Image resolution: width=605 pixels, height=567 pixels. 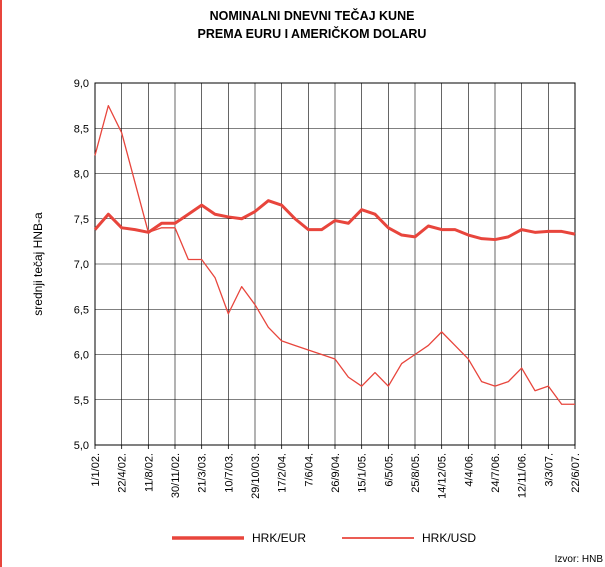 What do you see at coordinates (549, 470) in the screenshot?
I see `x-tick-label: 3/3/07.` at bounding box center [549, 470].